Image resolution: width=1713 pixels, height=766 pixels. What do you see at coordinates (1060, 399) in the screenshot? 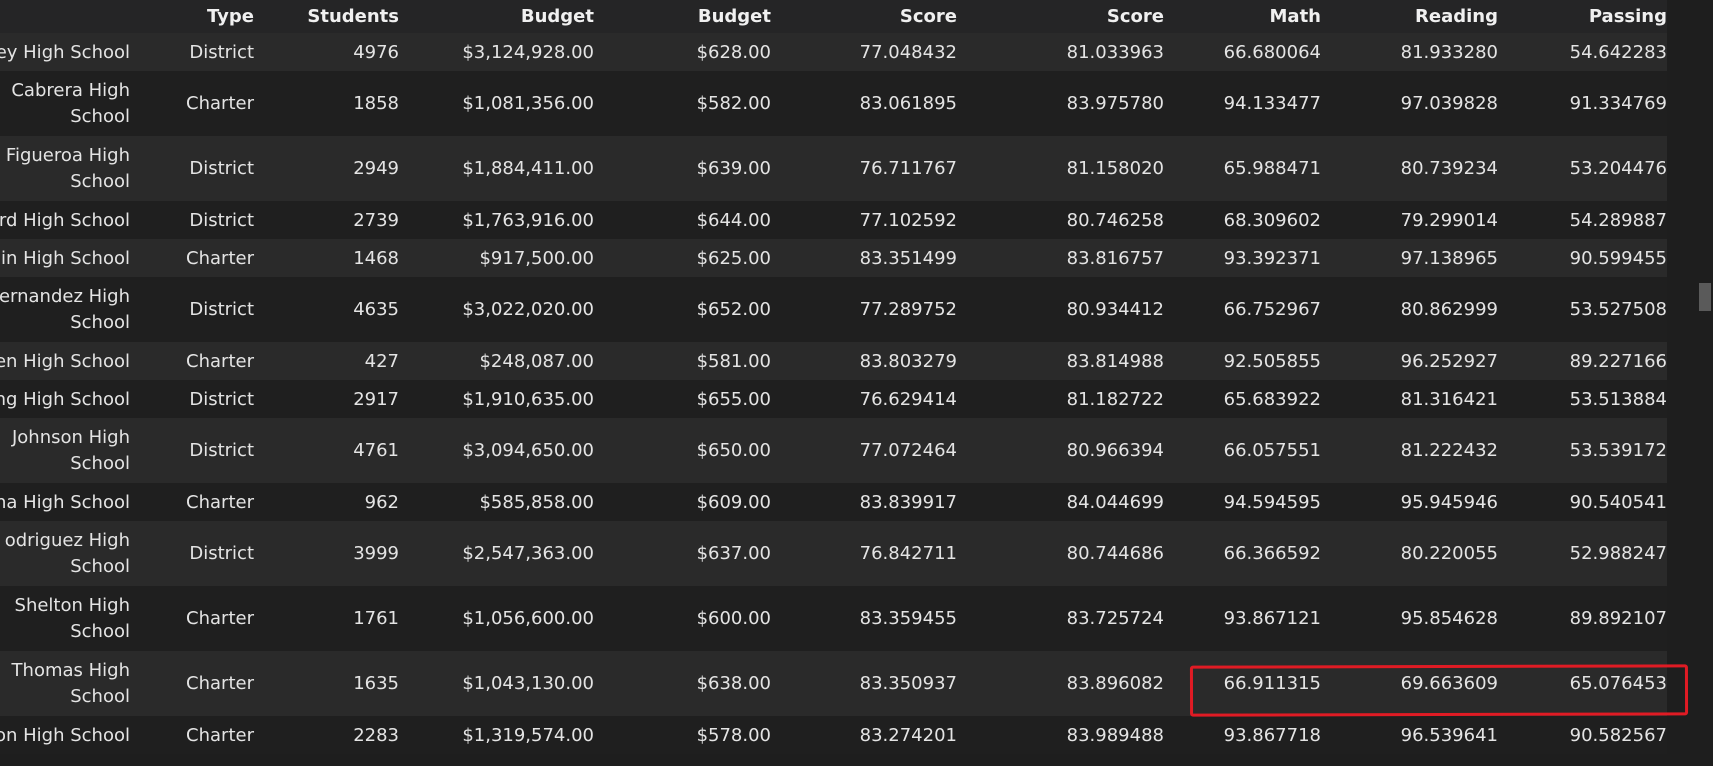
I see `cell-reading-score: 81.182722` at bounding box center [1060, 399].